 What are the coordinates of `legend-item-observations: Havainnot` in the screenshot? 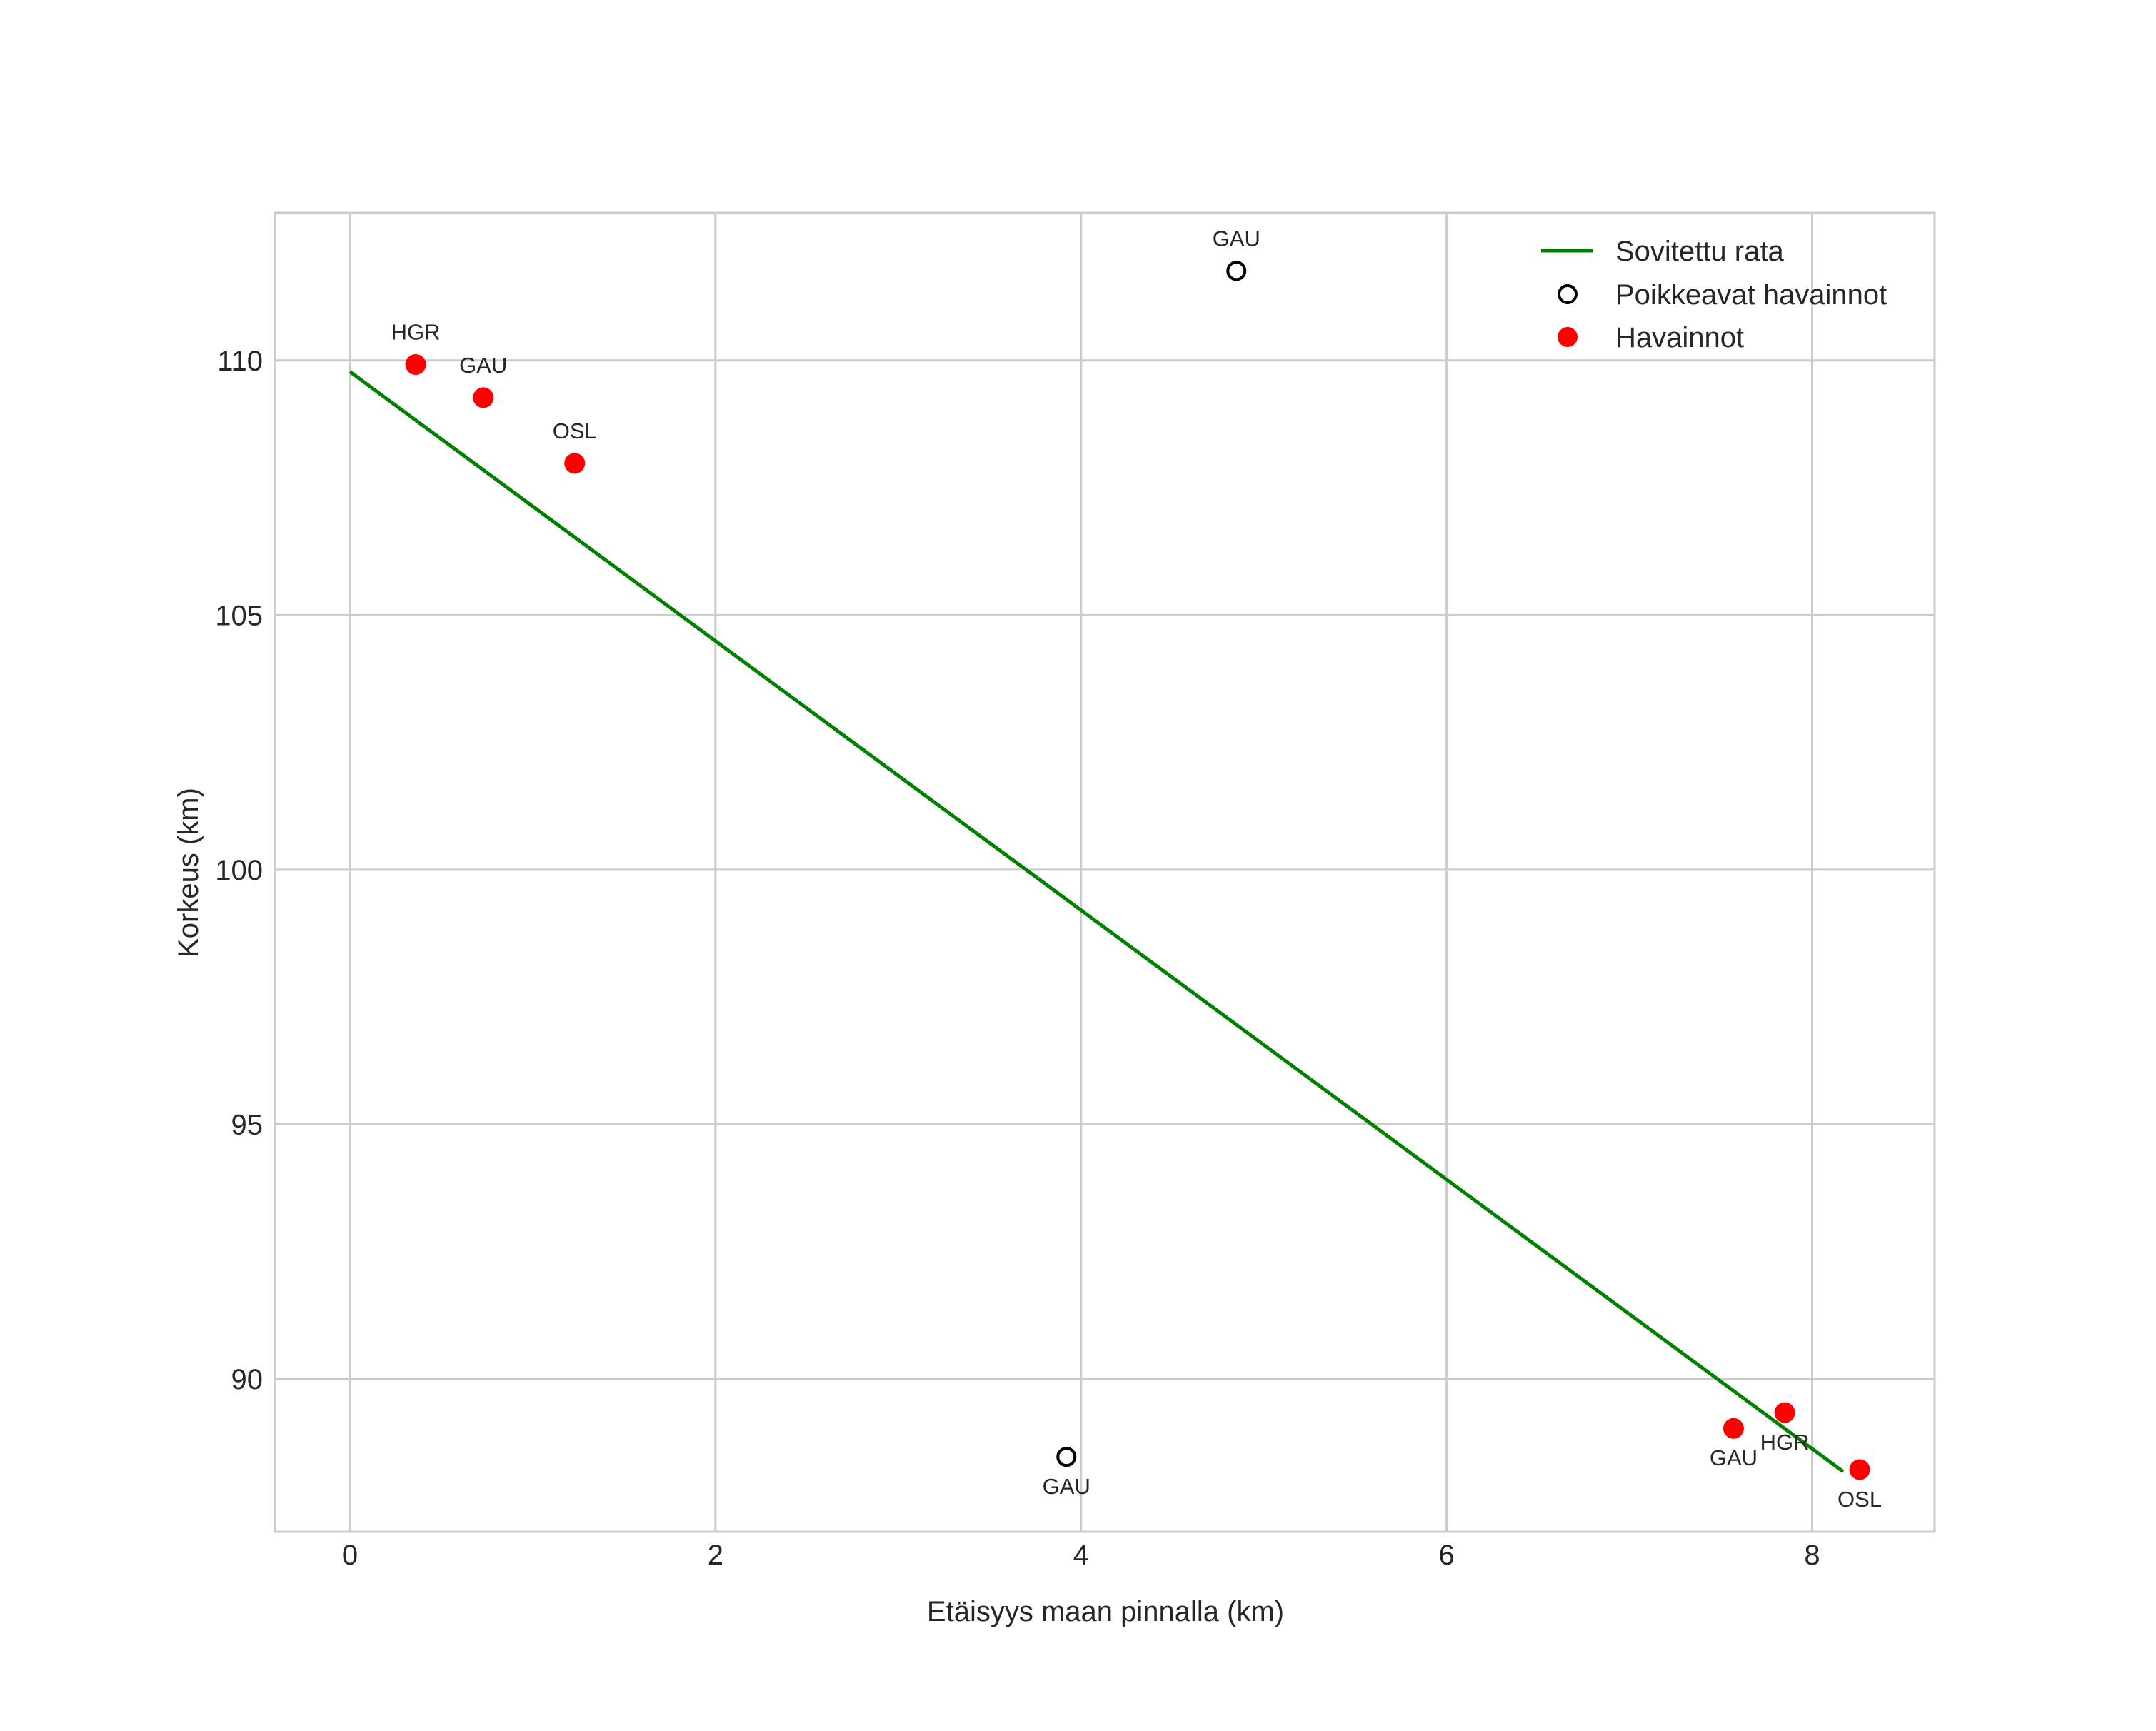 It's located at (1651, 337).